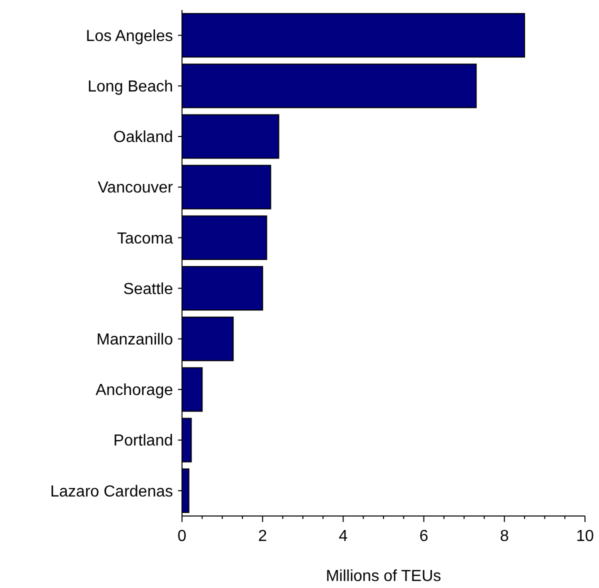 This screenshot has height=588, width=599. Describe the element at coordinates (504, 536) in the screenshot. I see `x-tick-label: 8` at that location.